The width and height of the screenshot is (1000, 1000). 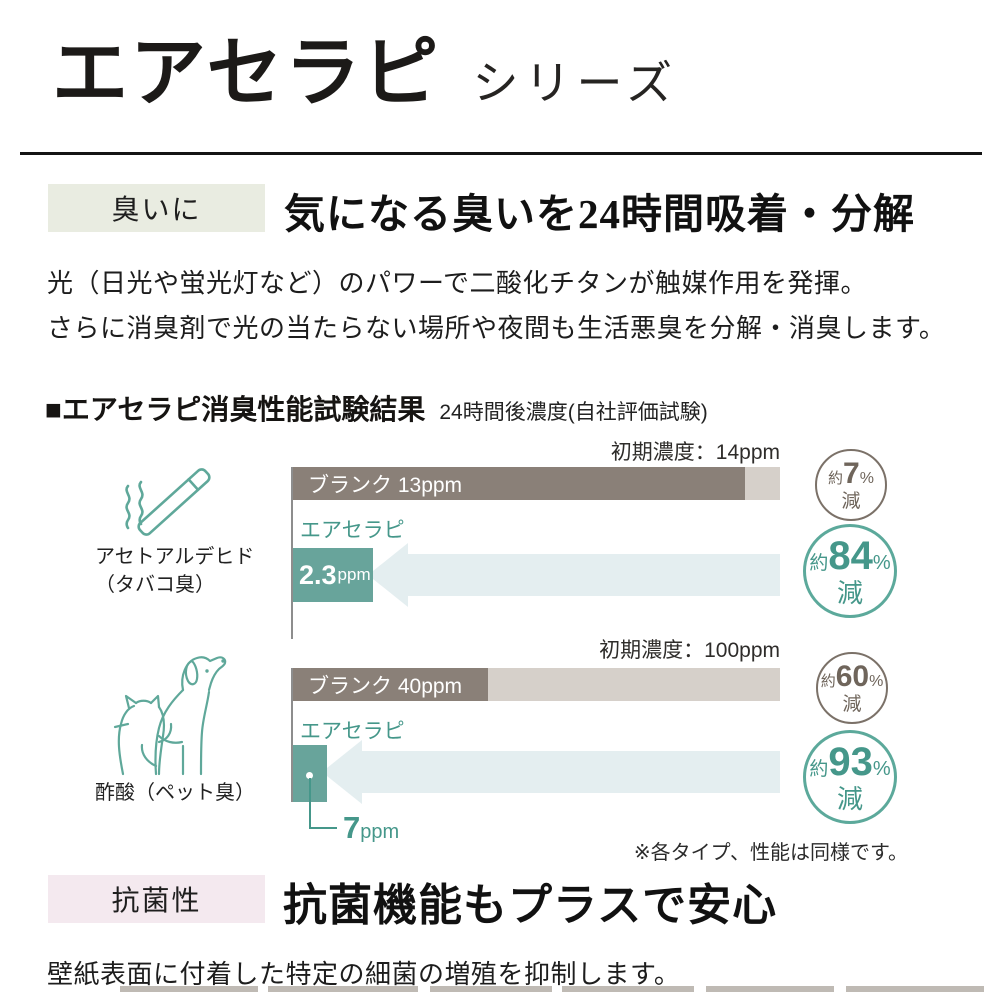 I want to click on test-results-title: ■エアセラピ消臭性能試験結果, so click(x=235, y=409).